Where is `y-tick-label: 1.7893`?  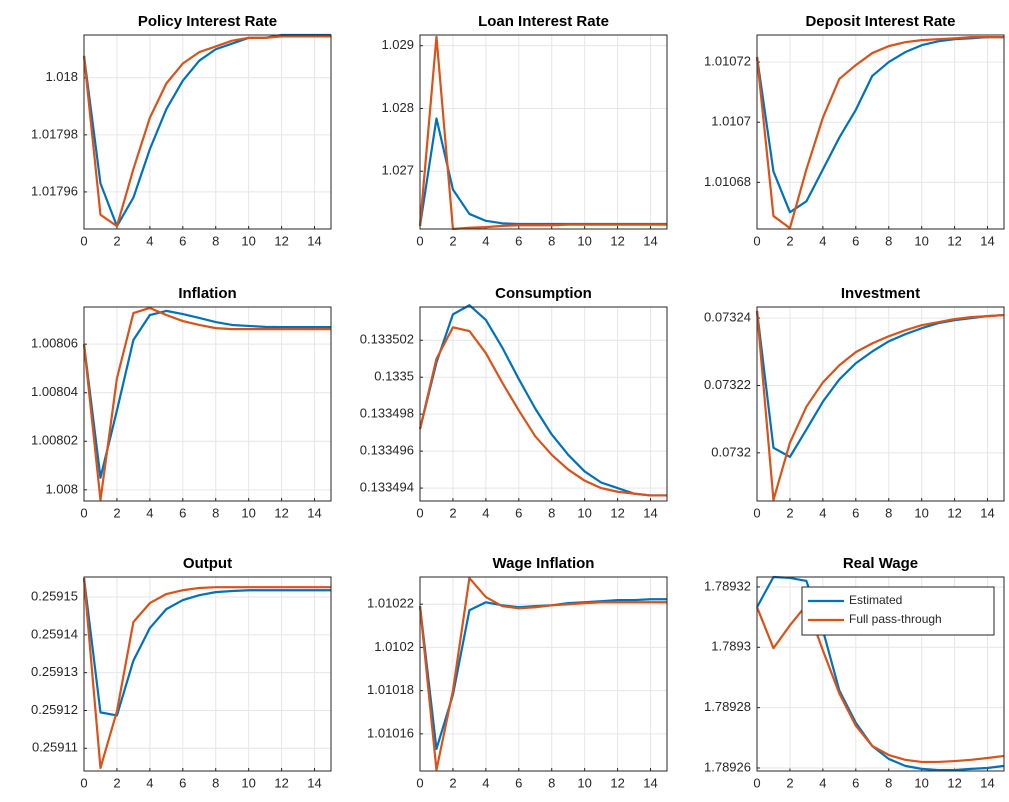
y-tick-label: 1.7893 is located at coordinates (731, 646).